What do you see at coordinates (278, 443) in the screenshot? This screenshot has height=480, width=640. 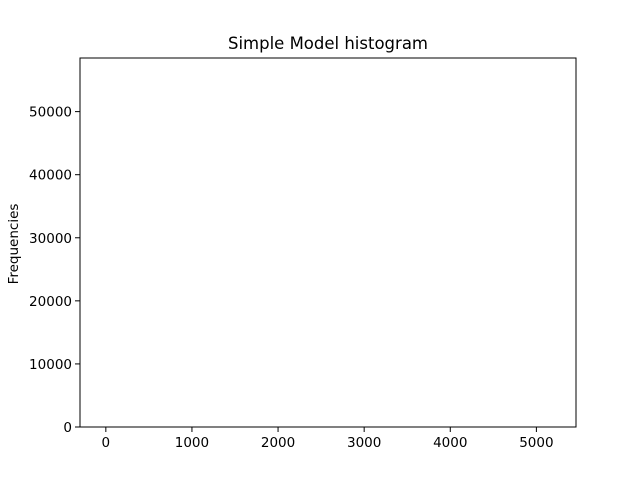 I see `x-tick-label: 2000` at bounding box center [278, 443].